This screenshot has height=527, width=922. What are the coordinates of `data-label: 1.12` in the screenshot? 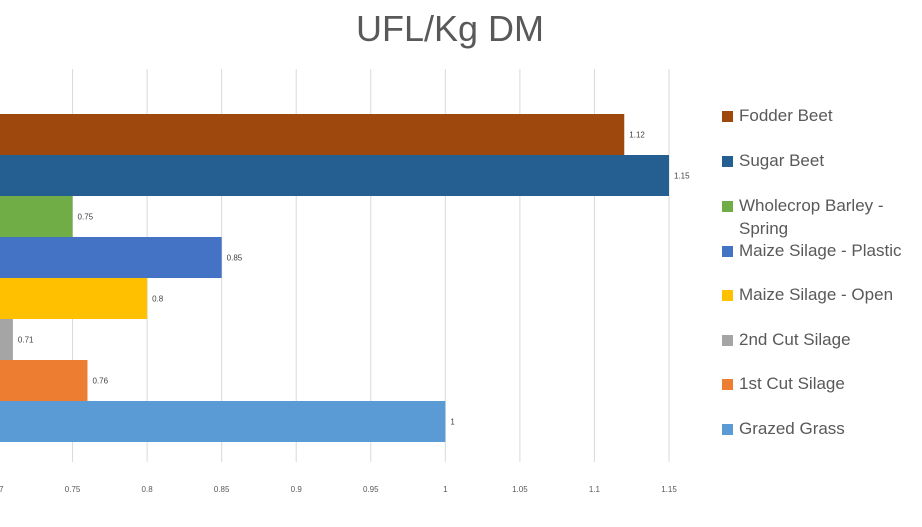 It's located at (637, 135).